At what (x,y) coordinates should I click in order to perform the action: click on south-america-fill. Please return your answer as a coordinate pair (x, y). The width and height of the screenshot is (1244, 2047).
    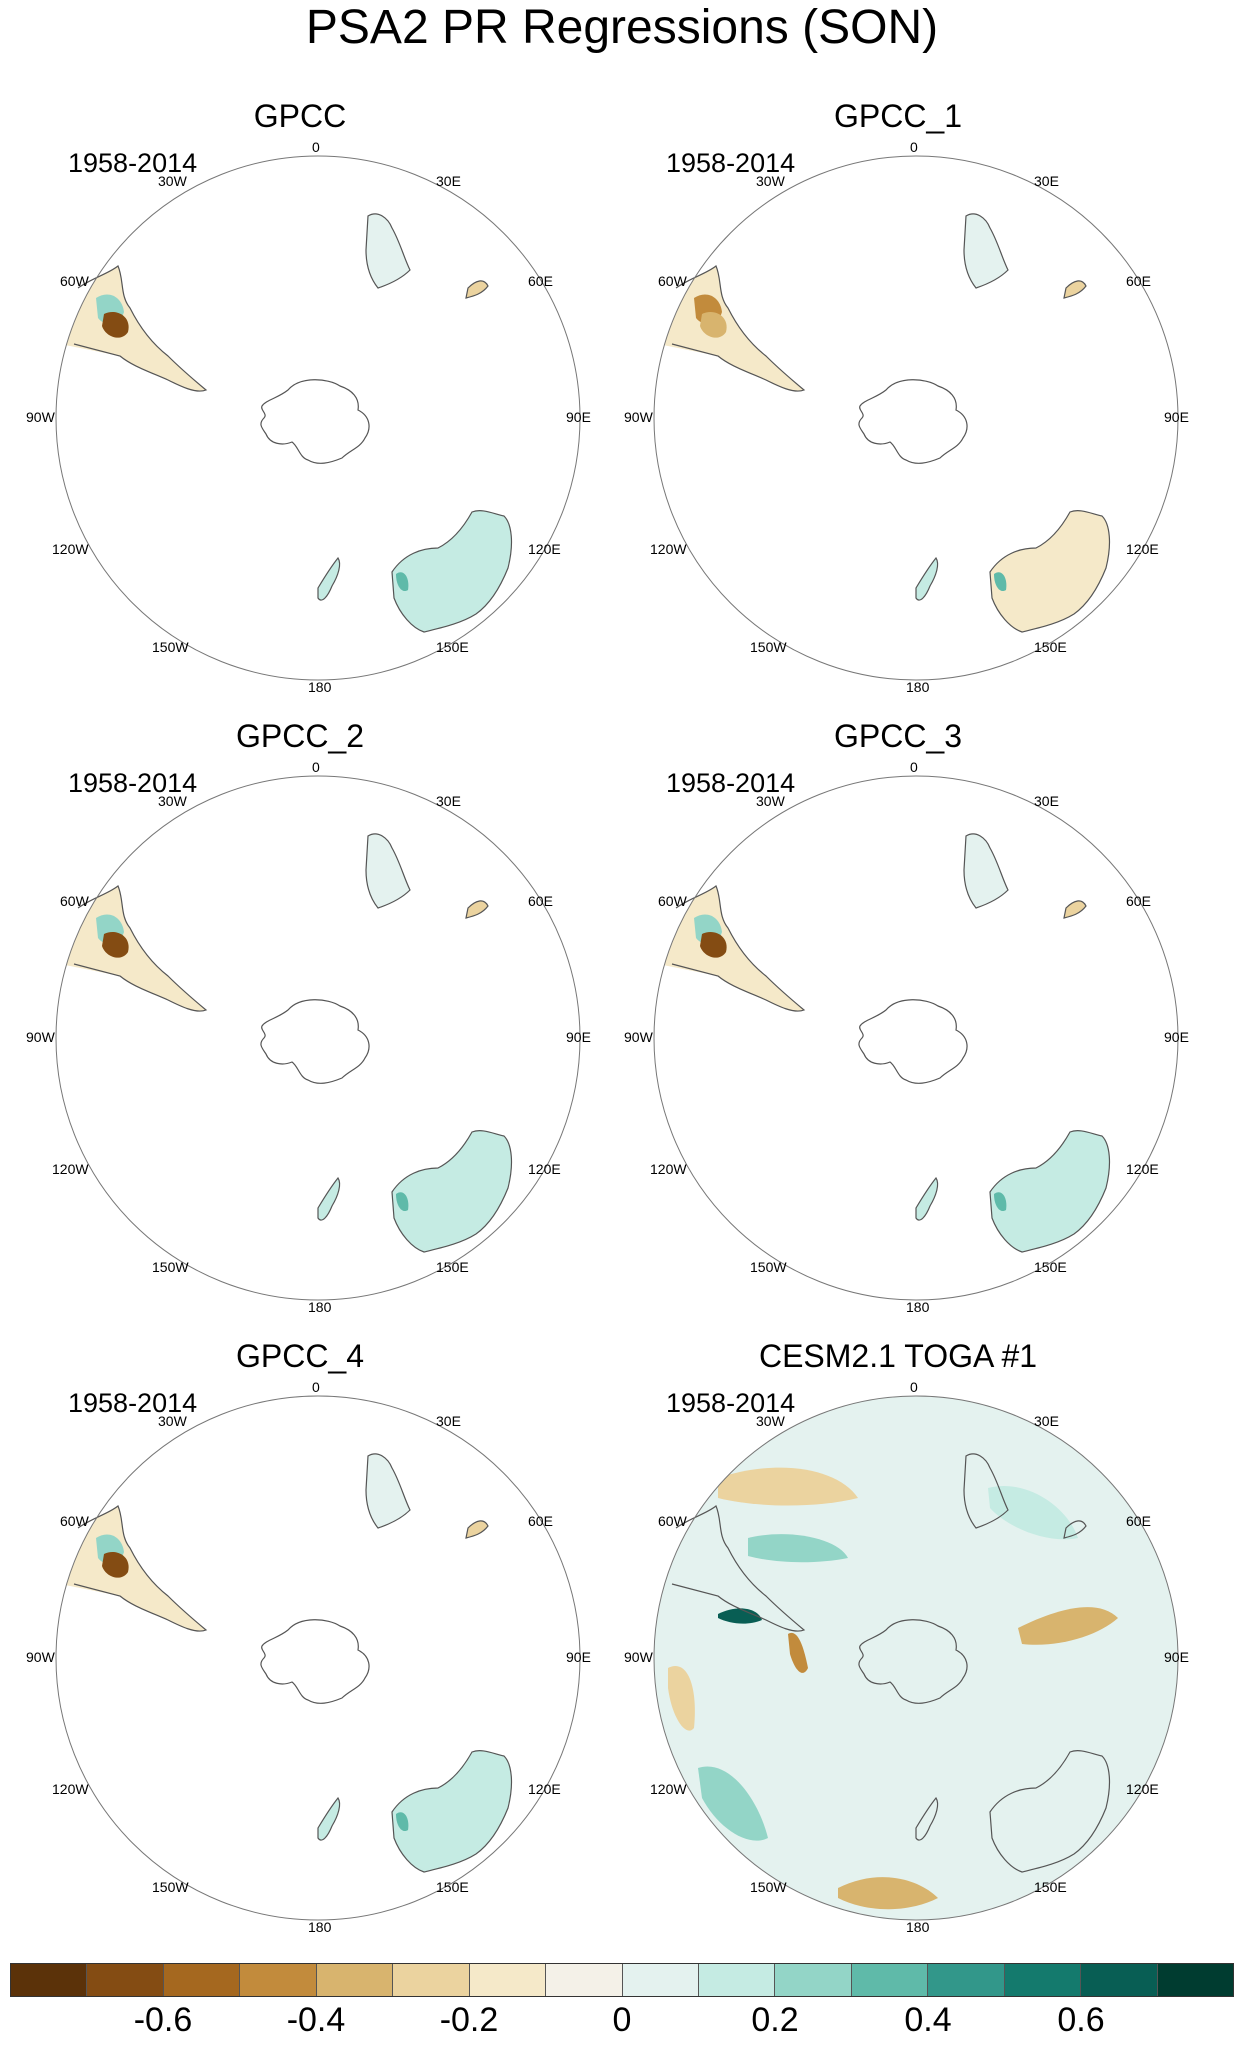
    Looking at the image, I should click on (133, 949).